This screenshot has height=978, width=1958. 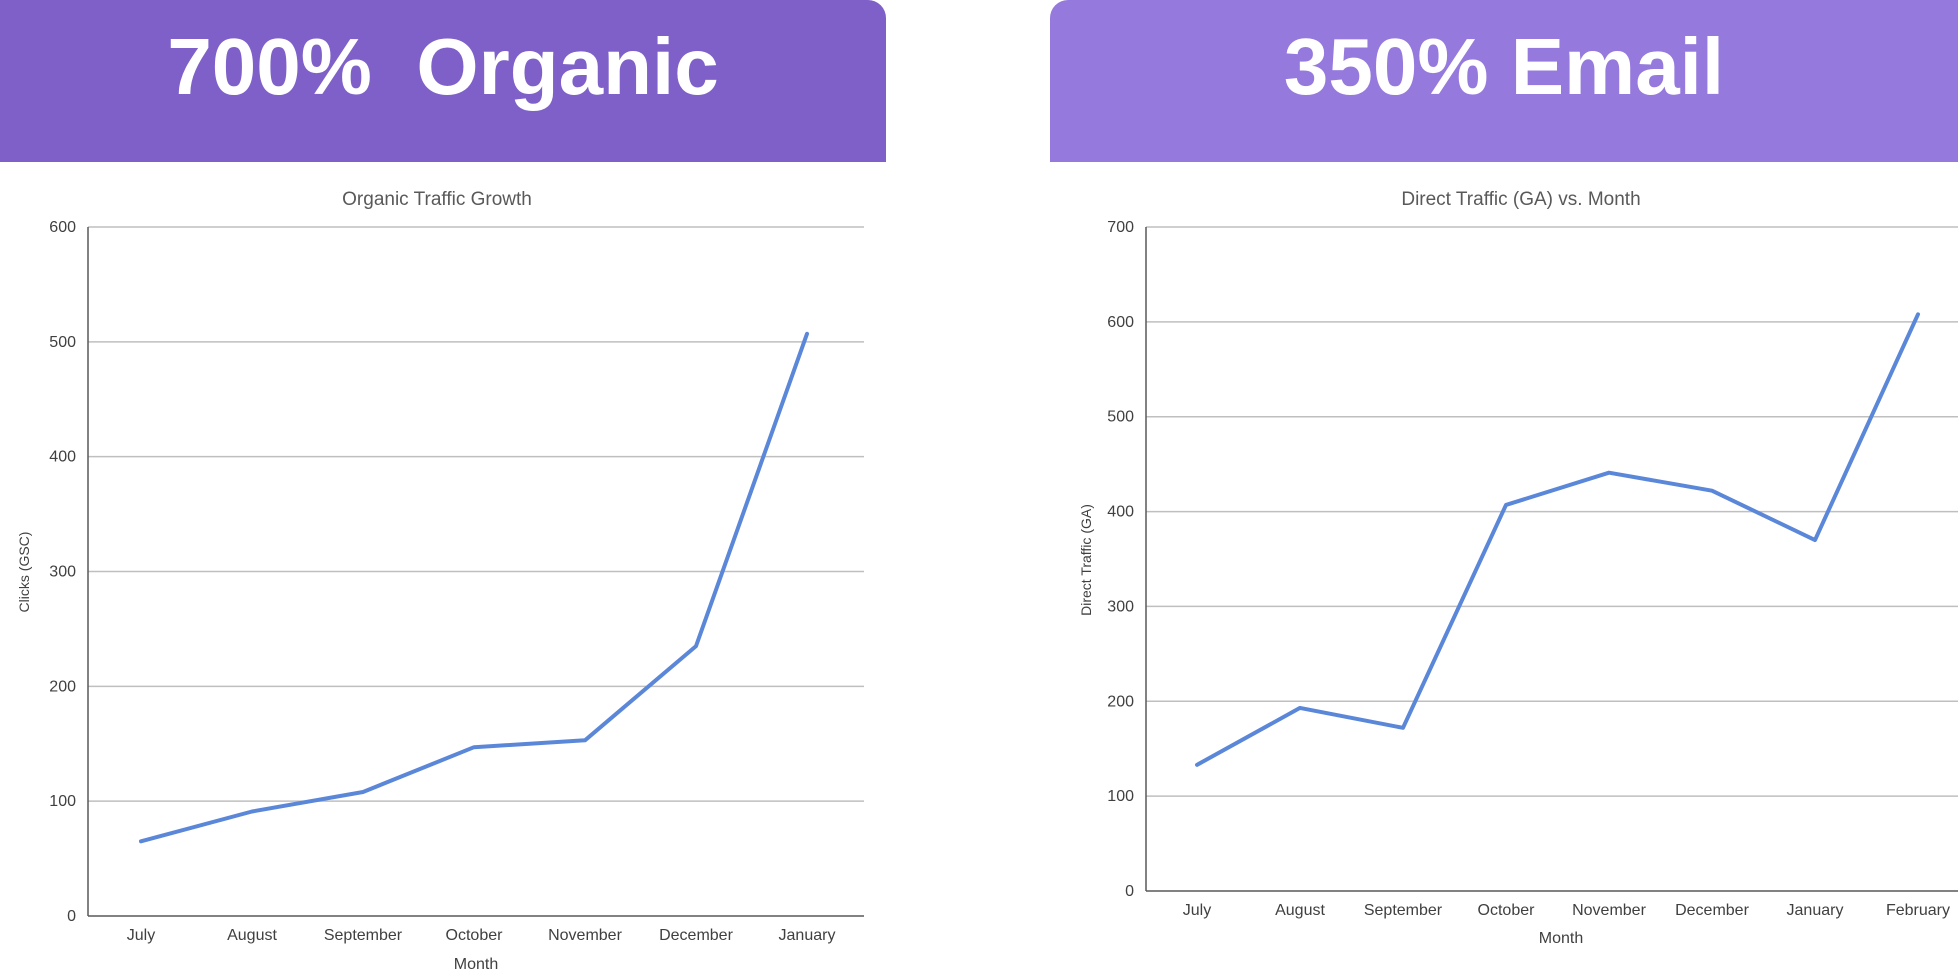 What do you see at coordinates (1507, 910) in the screenshot?
I see `direct-chart-x-tick-label: October` at bounding box center [1507, 910].